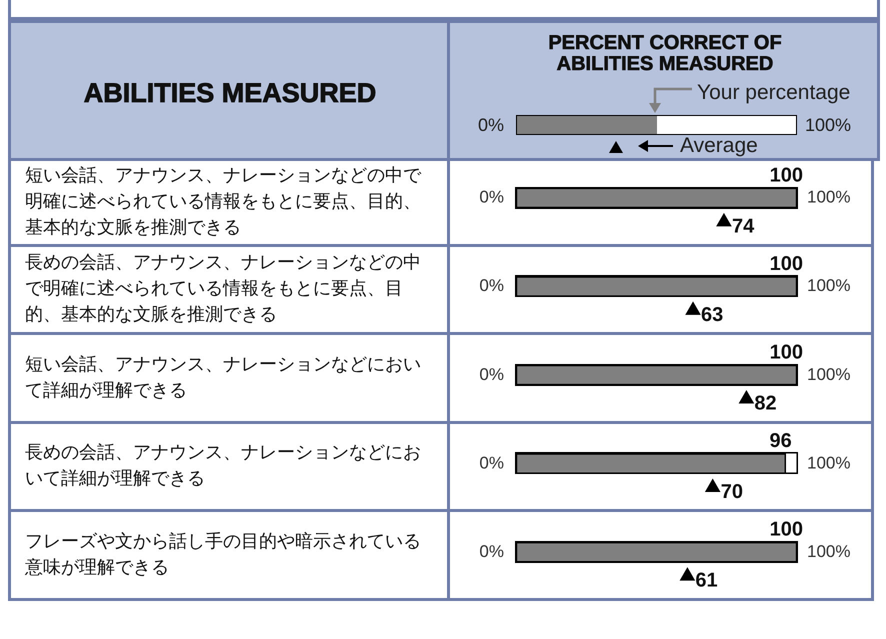 The image size is (886, 639). Describe the element at coordinates (665, 53) in the screenshot. I see `chart-title: PERCENT CORRECT OF ABILITIES MEASURED` at that location.